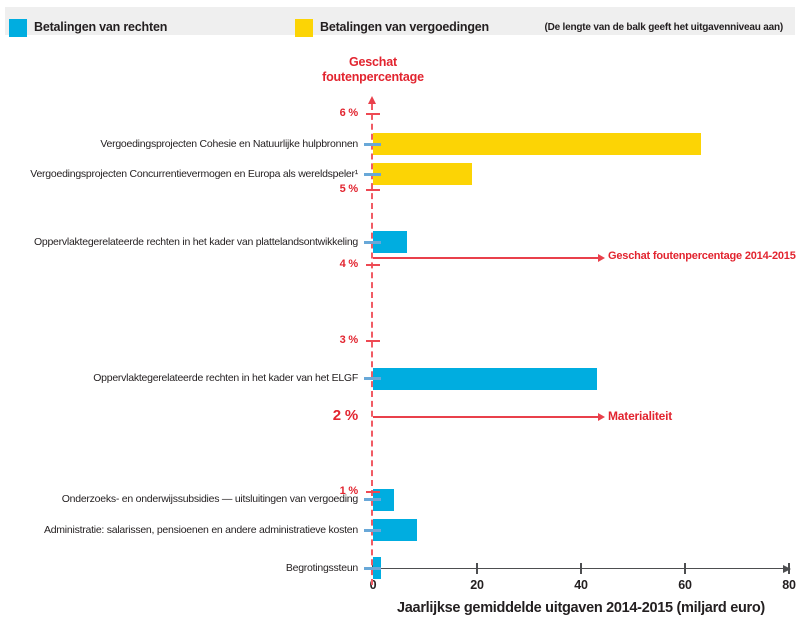 The image size is (800, 631). What do you see at coordinates (789, 585) in the screenshot?
I see `x-axis-tick-label: 80` at bounding box center [789, 585].